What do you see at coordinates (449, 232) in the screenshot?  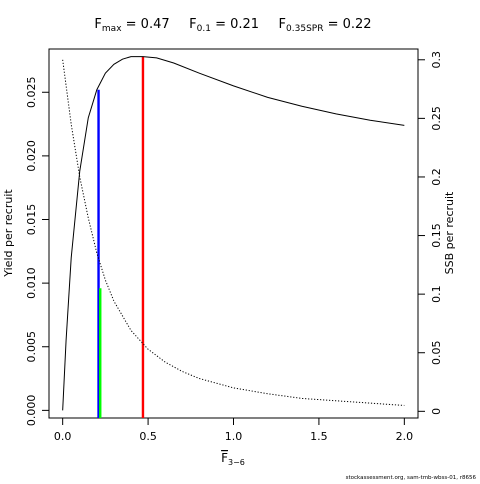 I see `y-right-axis-label: SSB per recruit` at bounding box center [449, 232].